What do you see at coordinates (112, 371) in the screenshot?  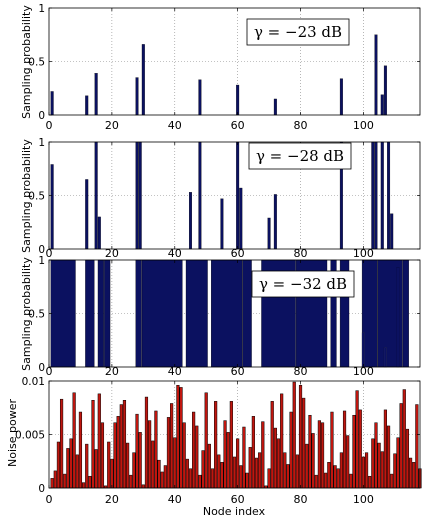 I see `x-tick-label: 20` at bounding box center [112, 371].